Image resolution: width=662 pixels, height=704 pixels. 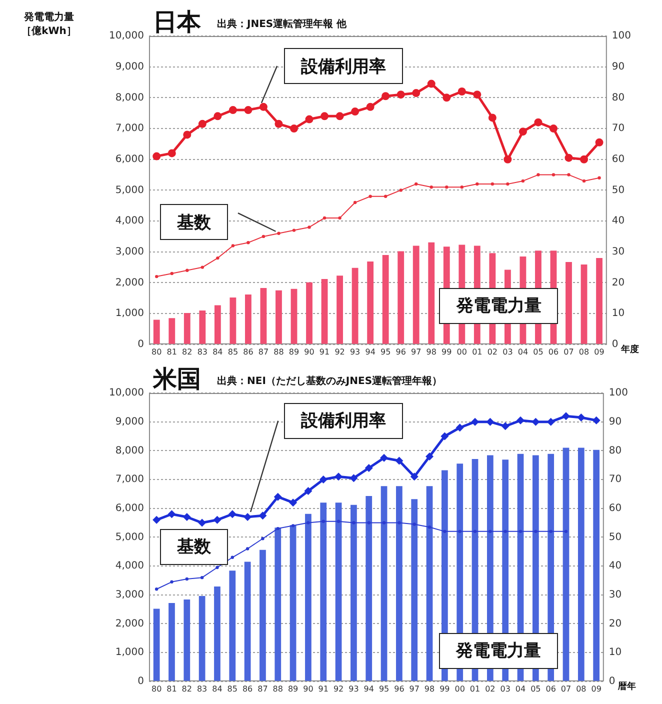 I want to click on x-tick-label: 90, so click(x=308, y=689).